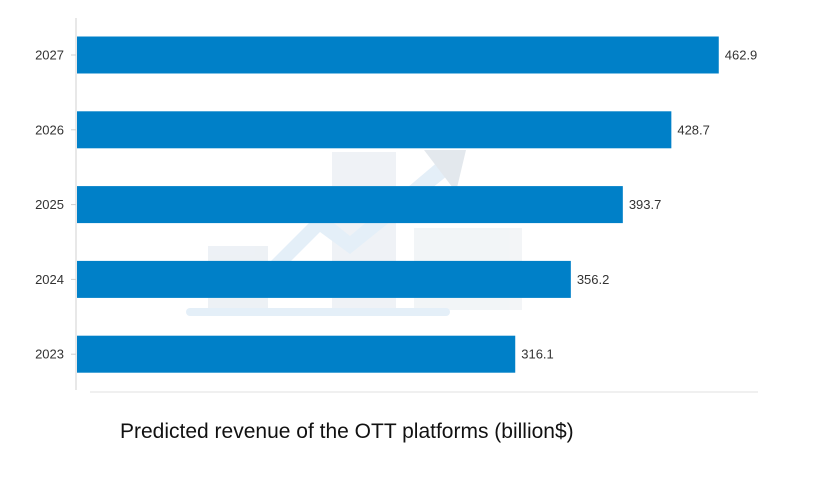  I want to click on watermark-arrow-head, so click(445, 171).